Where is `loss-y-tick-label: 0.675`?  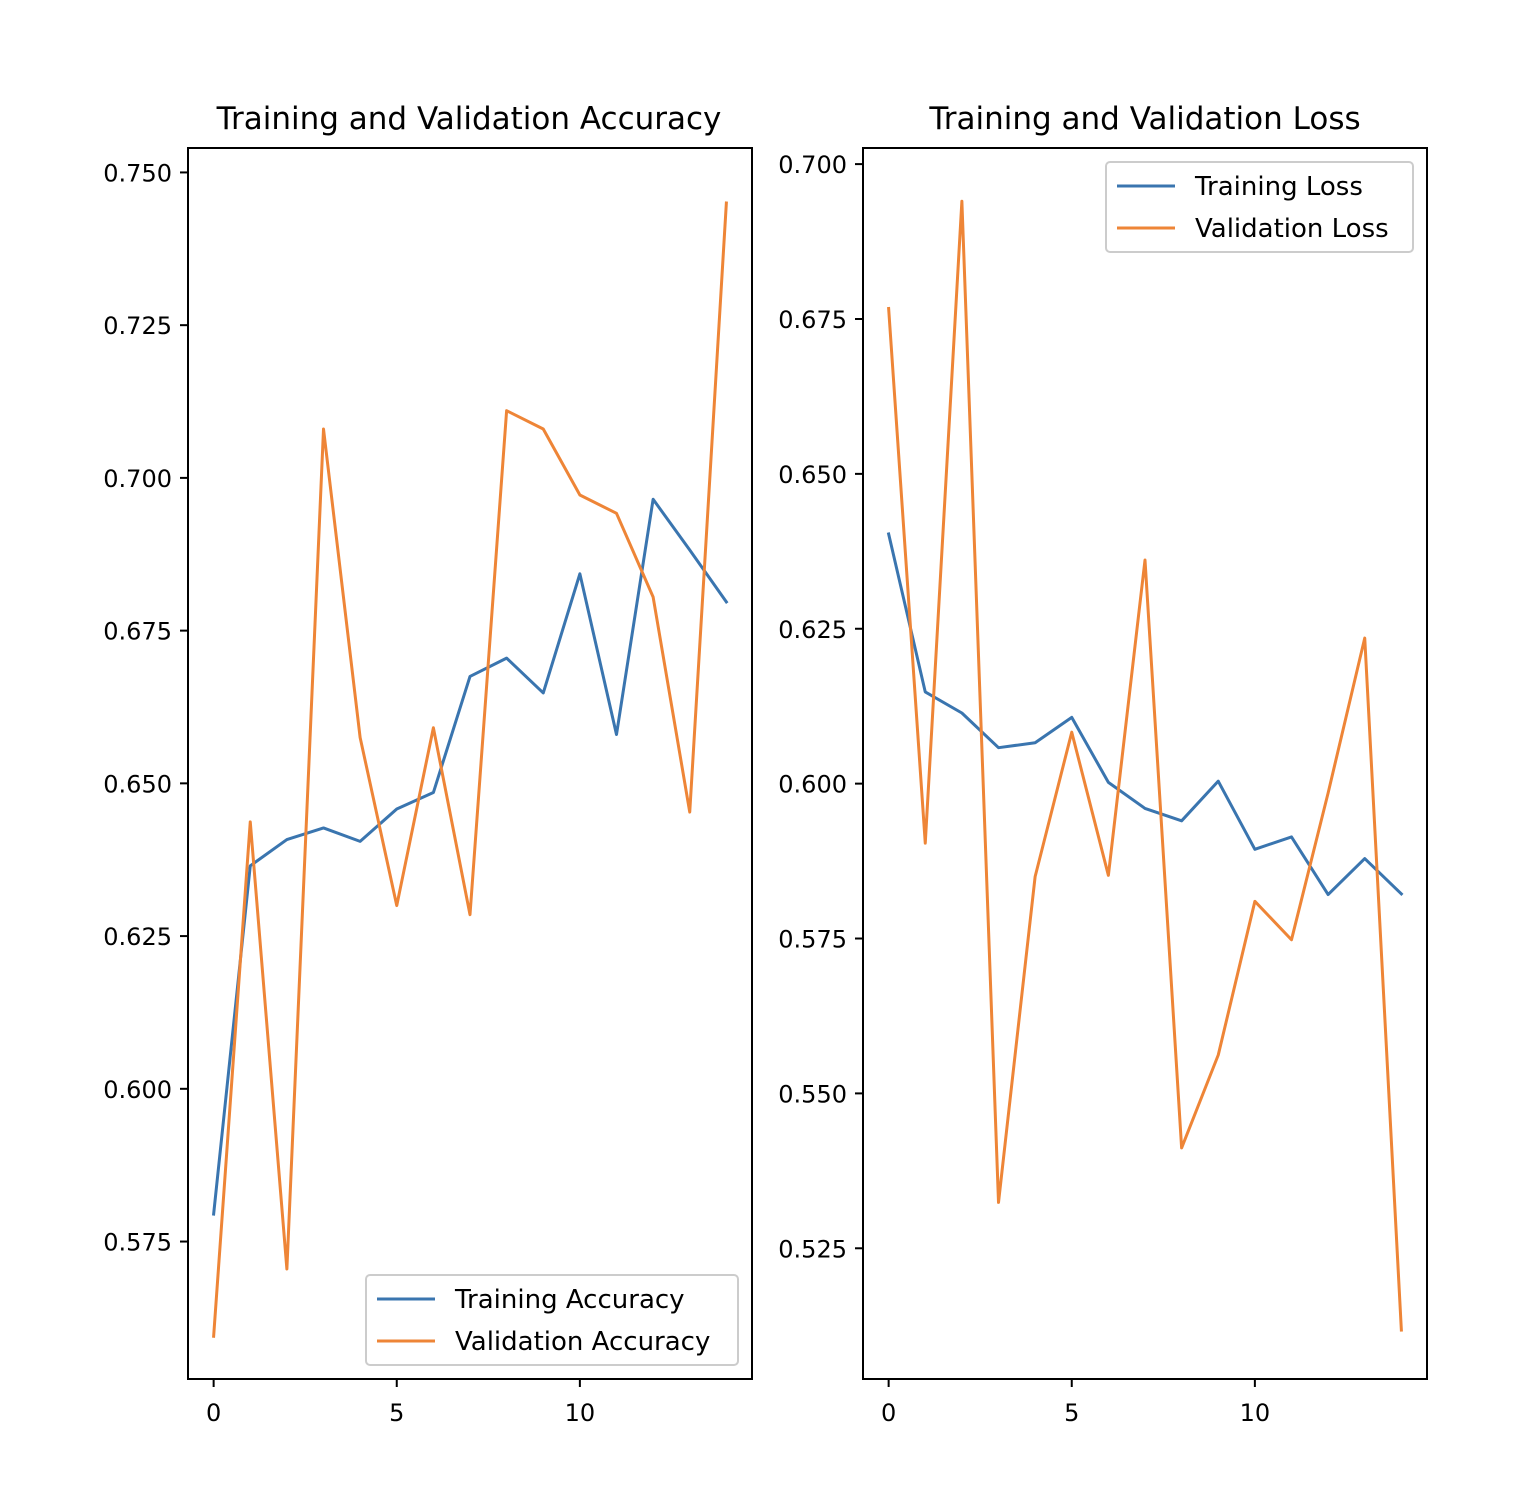
loss-y-tick-label: 0.675 is located at coordinates (812, 320).